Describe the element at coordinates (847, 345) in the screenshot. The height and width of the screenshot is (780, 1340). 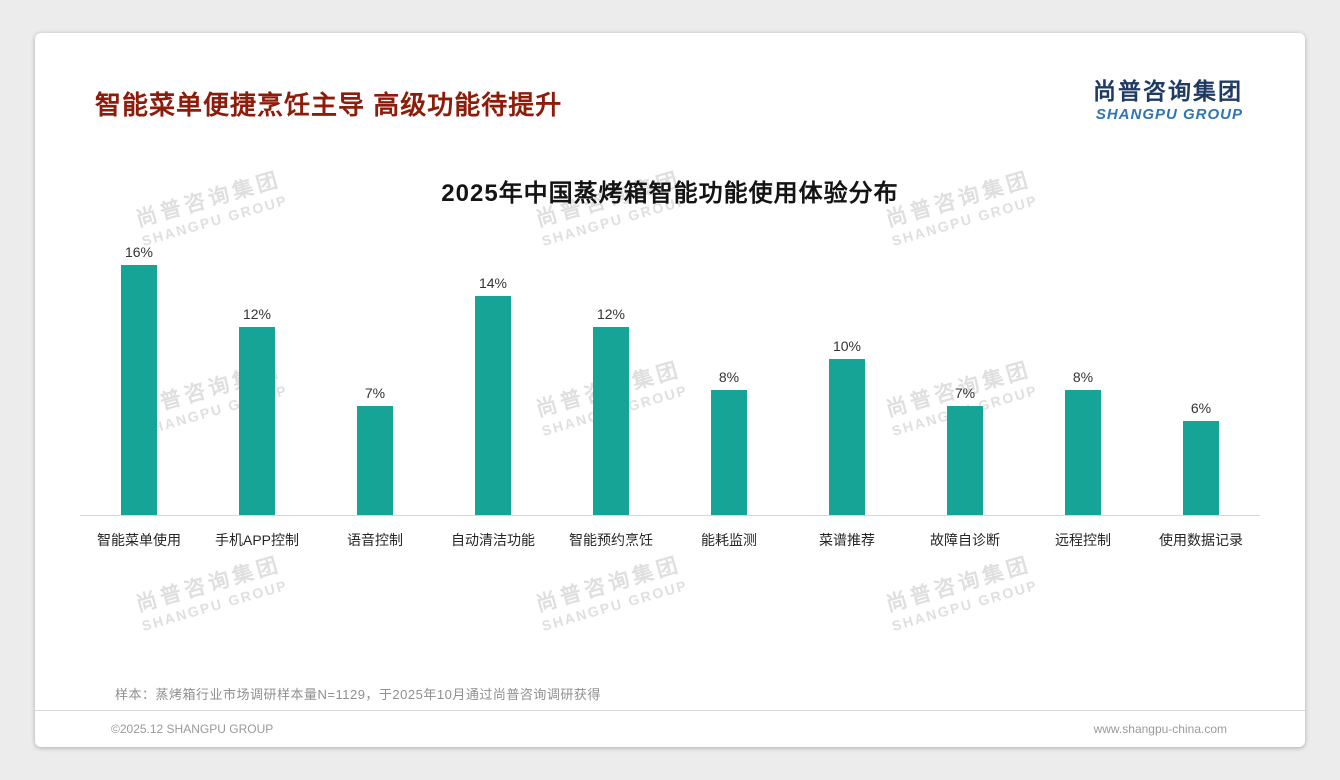
I see `bar-value-label: 10%` at that location.